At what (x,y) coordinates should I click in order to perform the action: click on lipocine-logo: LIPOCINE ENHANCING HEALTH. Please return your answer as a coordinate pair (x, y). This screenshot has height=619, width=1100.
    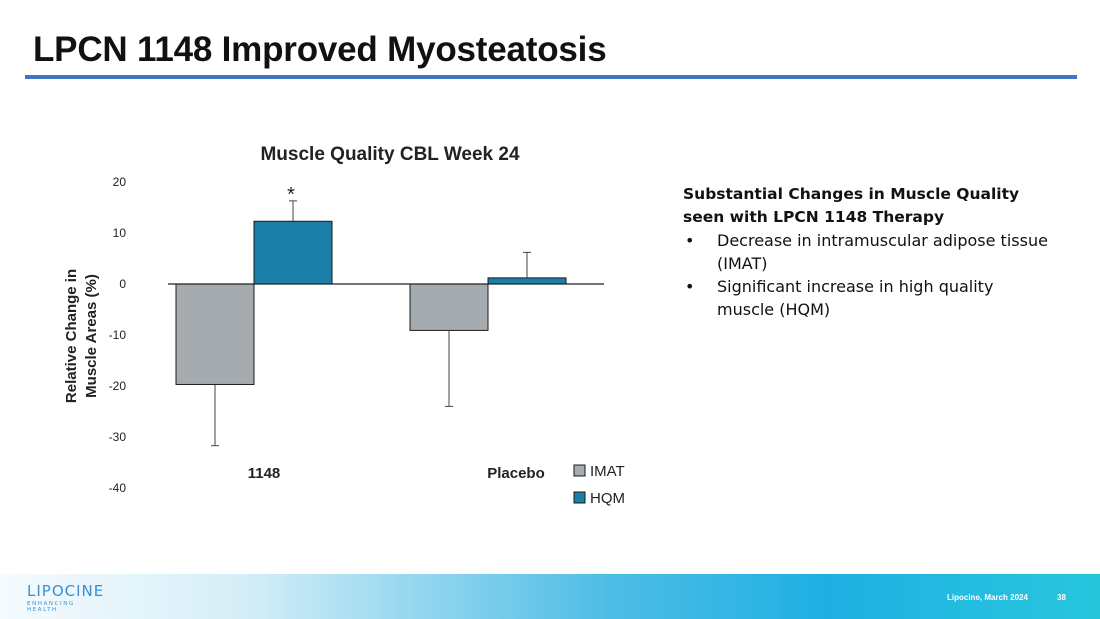
    Looking at the image, I should click on (67, 597).